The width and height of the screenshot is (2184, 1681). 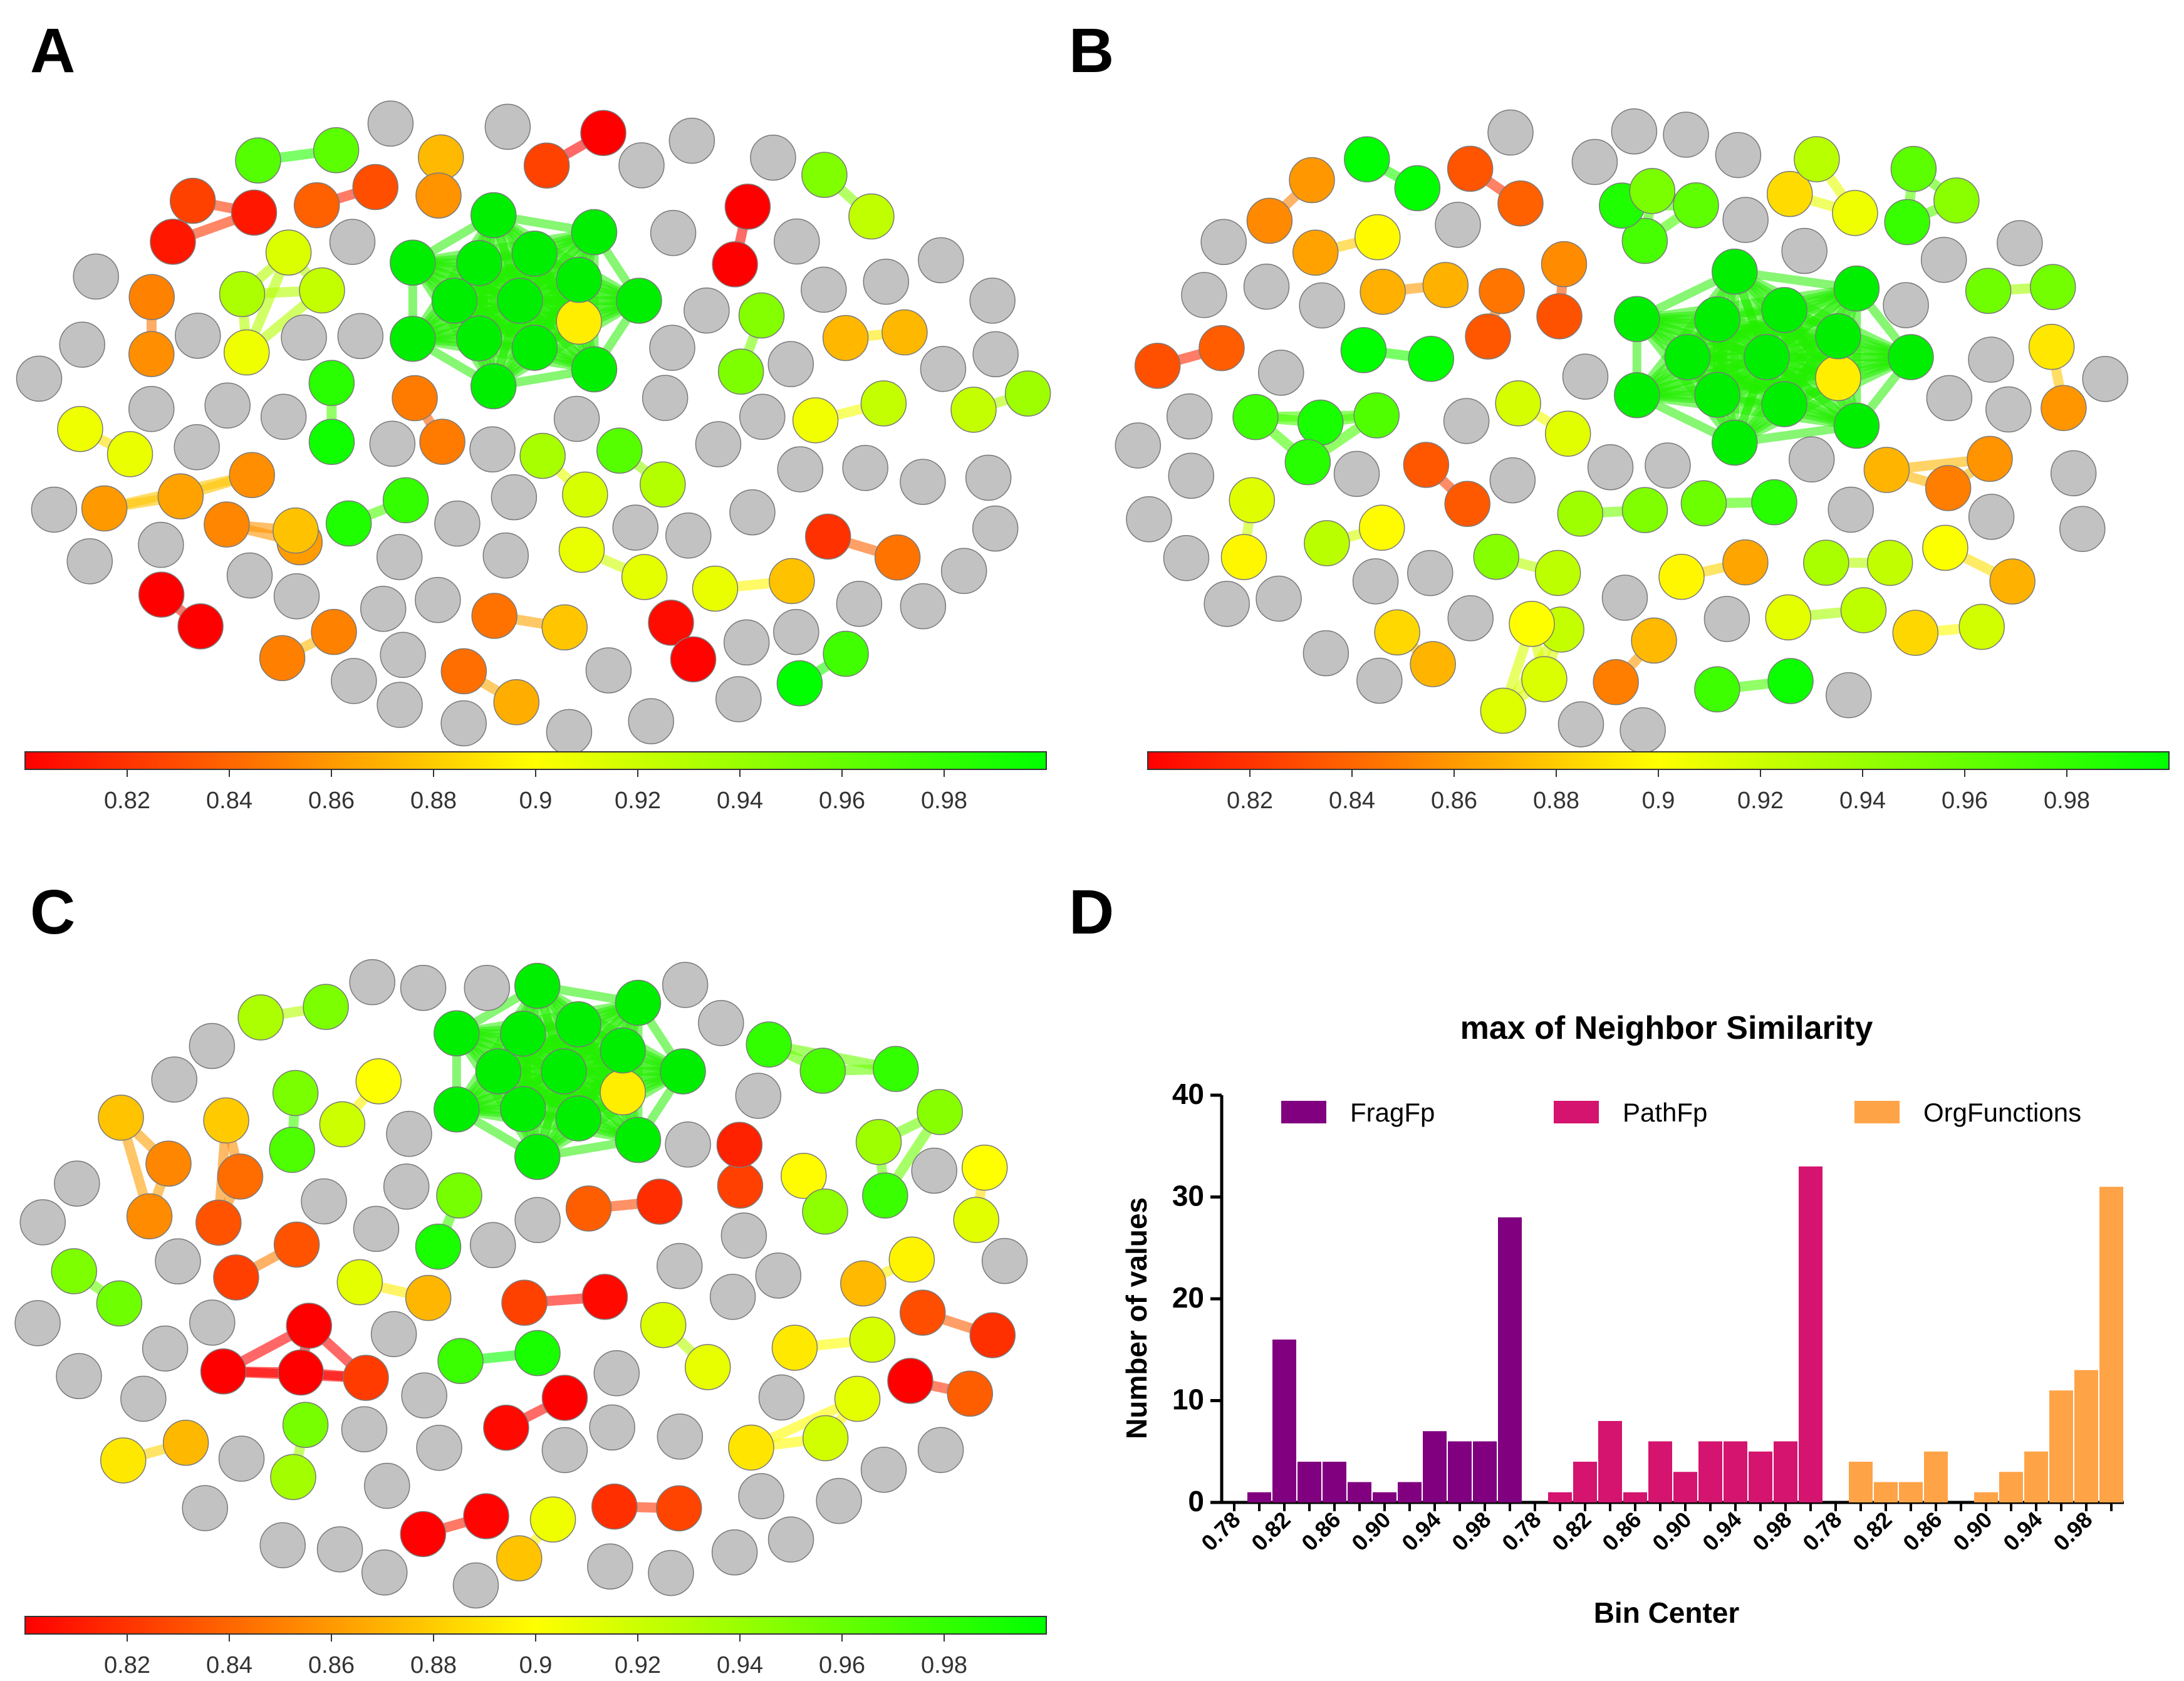 I want to click on panel-letter-a: A, so click(x=53, y=51).